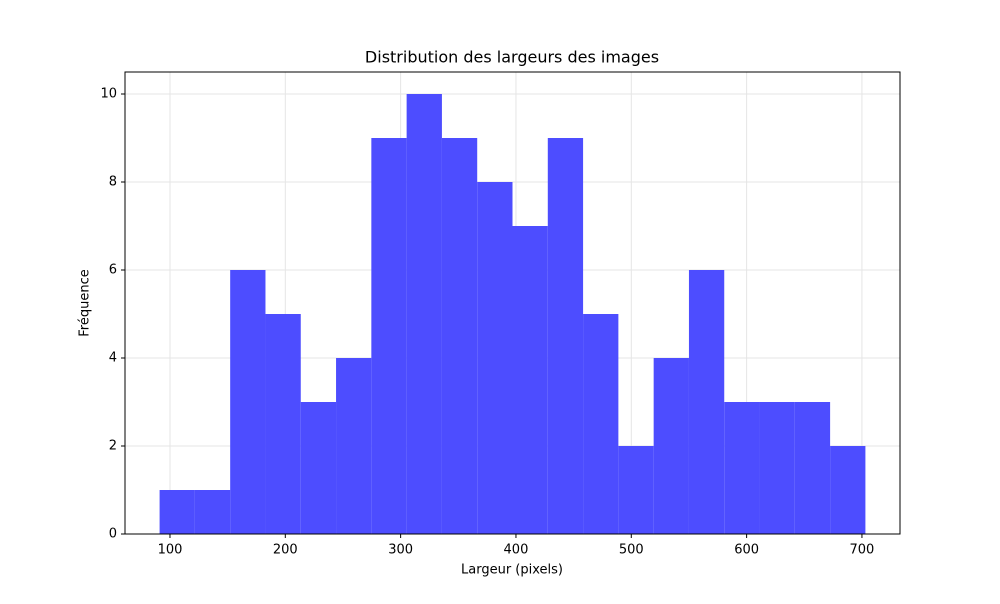  What do you see at coordinates (85, 302) in the screenshot?
I see `y-axis-label: Fréquence` at bounding box center [85, 302].